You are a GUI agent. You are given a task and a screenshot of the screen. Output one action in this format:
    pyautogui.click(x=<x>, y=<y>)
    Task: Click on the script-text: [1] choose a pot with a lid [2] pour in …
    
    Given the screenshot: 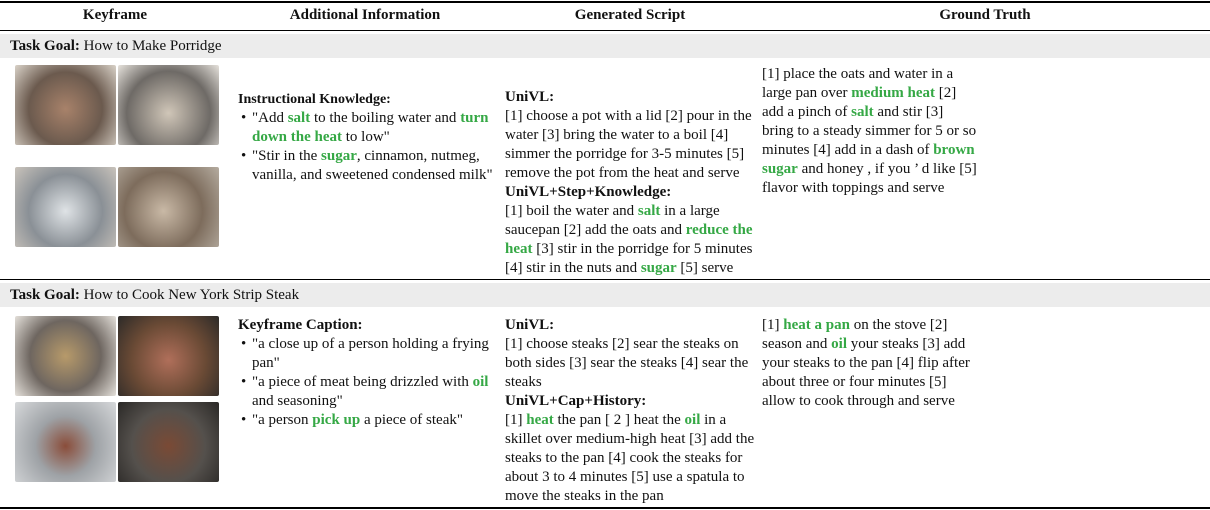 What is the action you would take?
    pyautogui.click(x=631, y=145)
    